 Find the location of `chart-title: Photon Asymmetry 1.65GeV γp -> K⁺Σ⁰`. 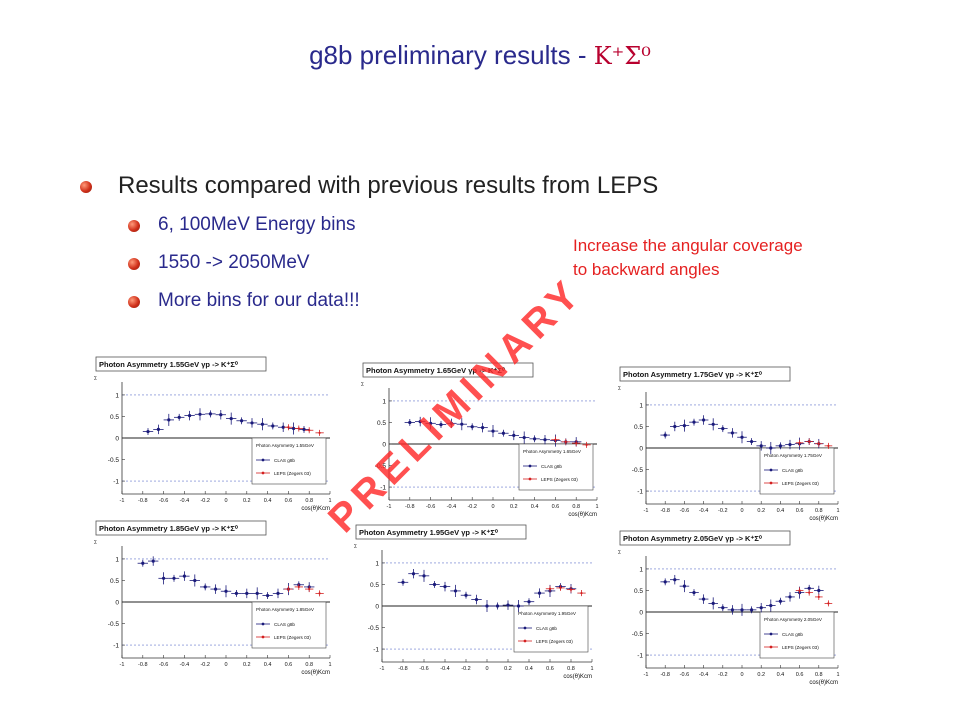

chart-title: Photon Asymmetry 1.65GeV γp -> K⁺Σ⁰ is located at coordinates (436, 370).